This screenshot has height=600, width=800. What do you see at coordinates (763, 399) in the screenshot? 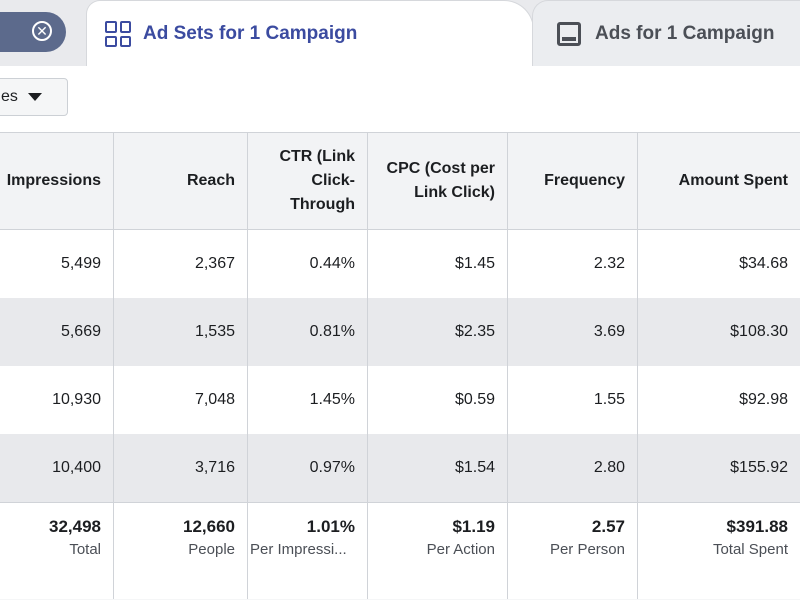
I see `cell-amount-spent: $92.98` at bounding box center [763, 399].